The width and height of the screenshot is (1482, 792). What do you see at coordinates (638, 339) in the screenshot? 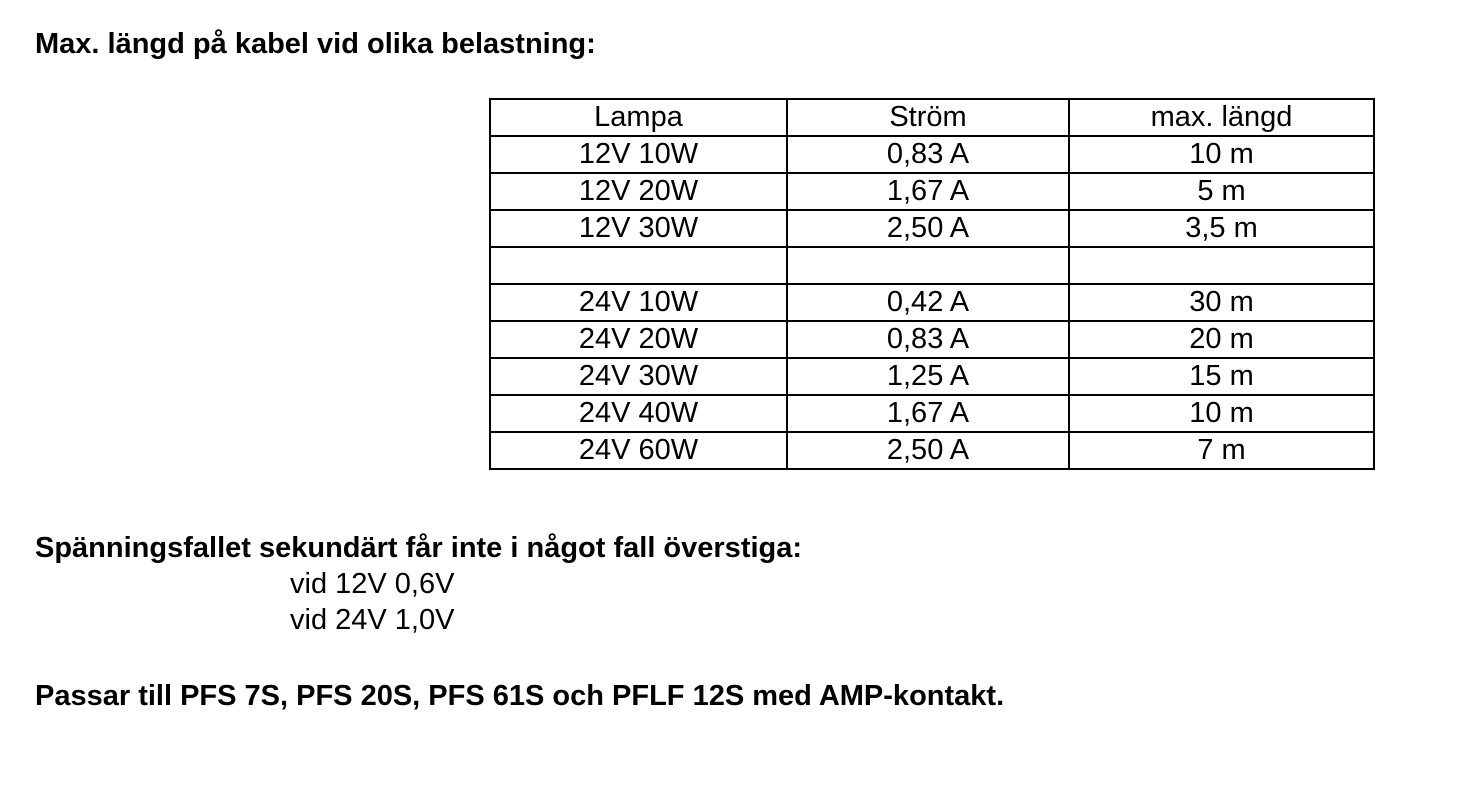
I see `lamp-cell: 24V 20W` at bounding box center [638, 339].